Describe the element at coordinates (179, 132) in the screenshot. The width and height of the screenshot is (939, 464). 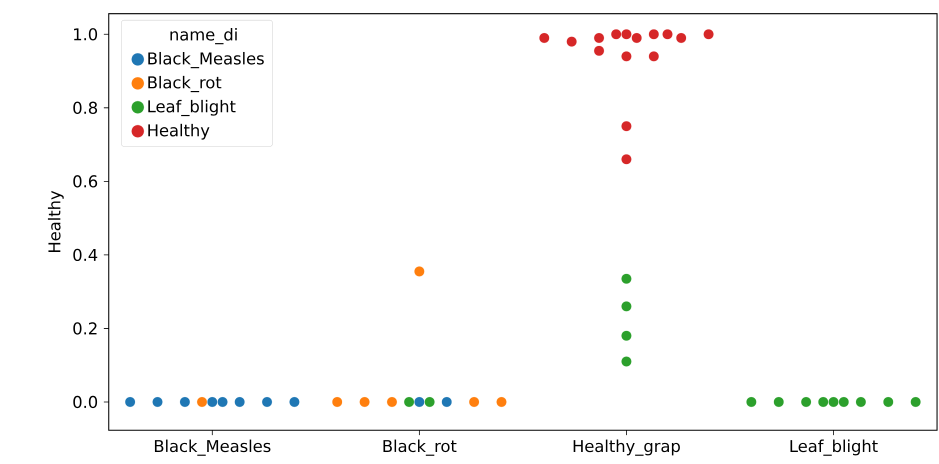
I see `legend-label: Healthy` at that location.